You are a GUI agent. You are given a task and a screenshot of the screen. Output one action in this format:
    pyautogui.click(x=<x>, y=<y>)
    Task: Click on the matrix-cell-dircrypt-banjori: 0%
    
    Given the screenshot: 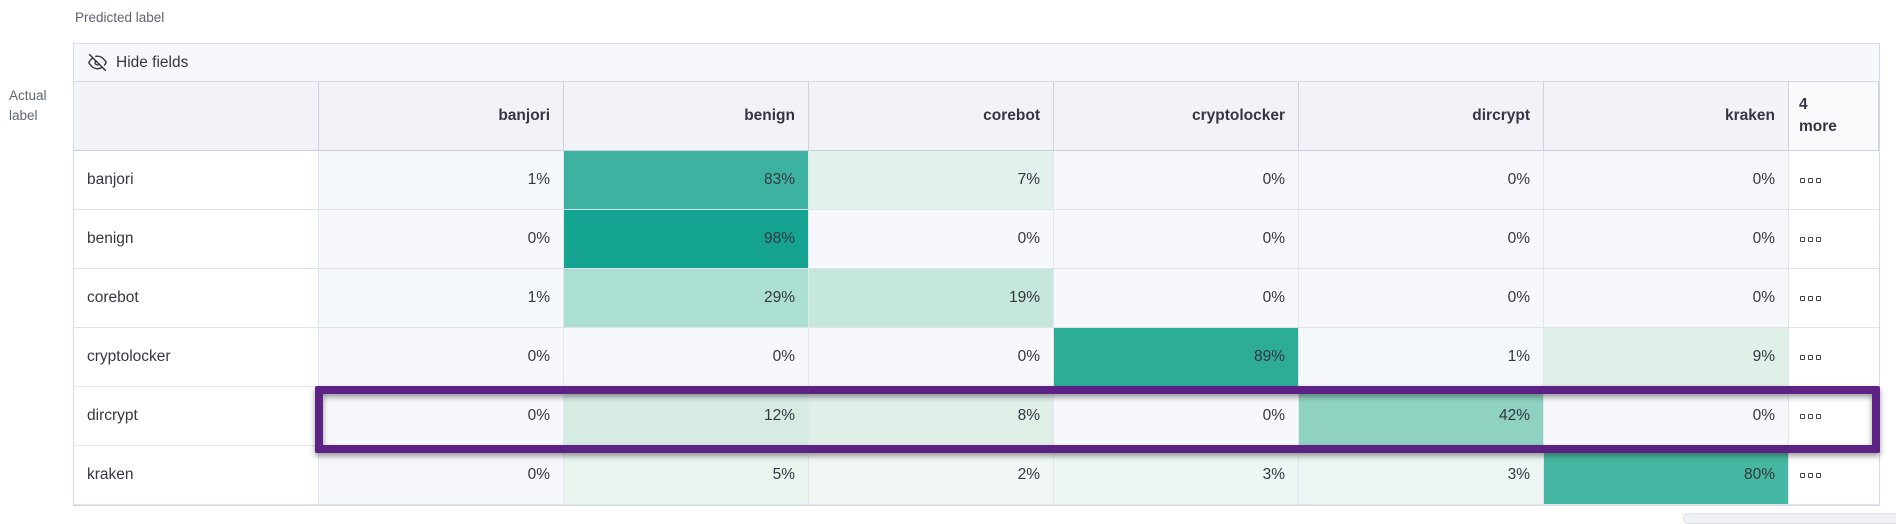 What is the action you would take?
    pyautogui.click(x=441, y=416)
    